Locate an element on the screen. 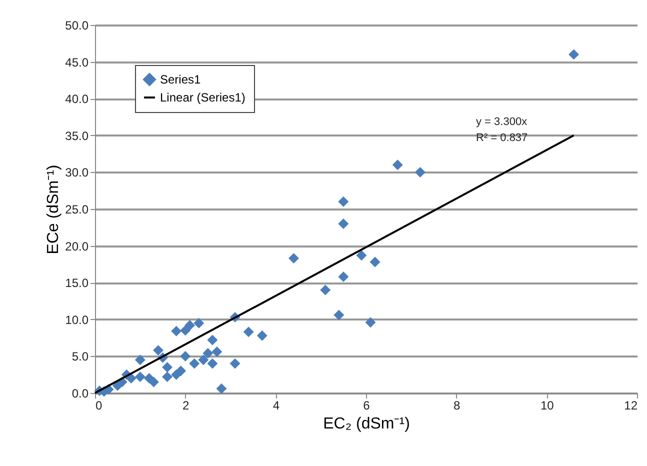 The width and height of the screenshot is (647, 466). x-tick-label: 4 is located at coordinates (276, 405).